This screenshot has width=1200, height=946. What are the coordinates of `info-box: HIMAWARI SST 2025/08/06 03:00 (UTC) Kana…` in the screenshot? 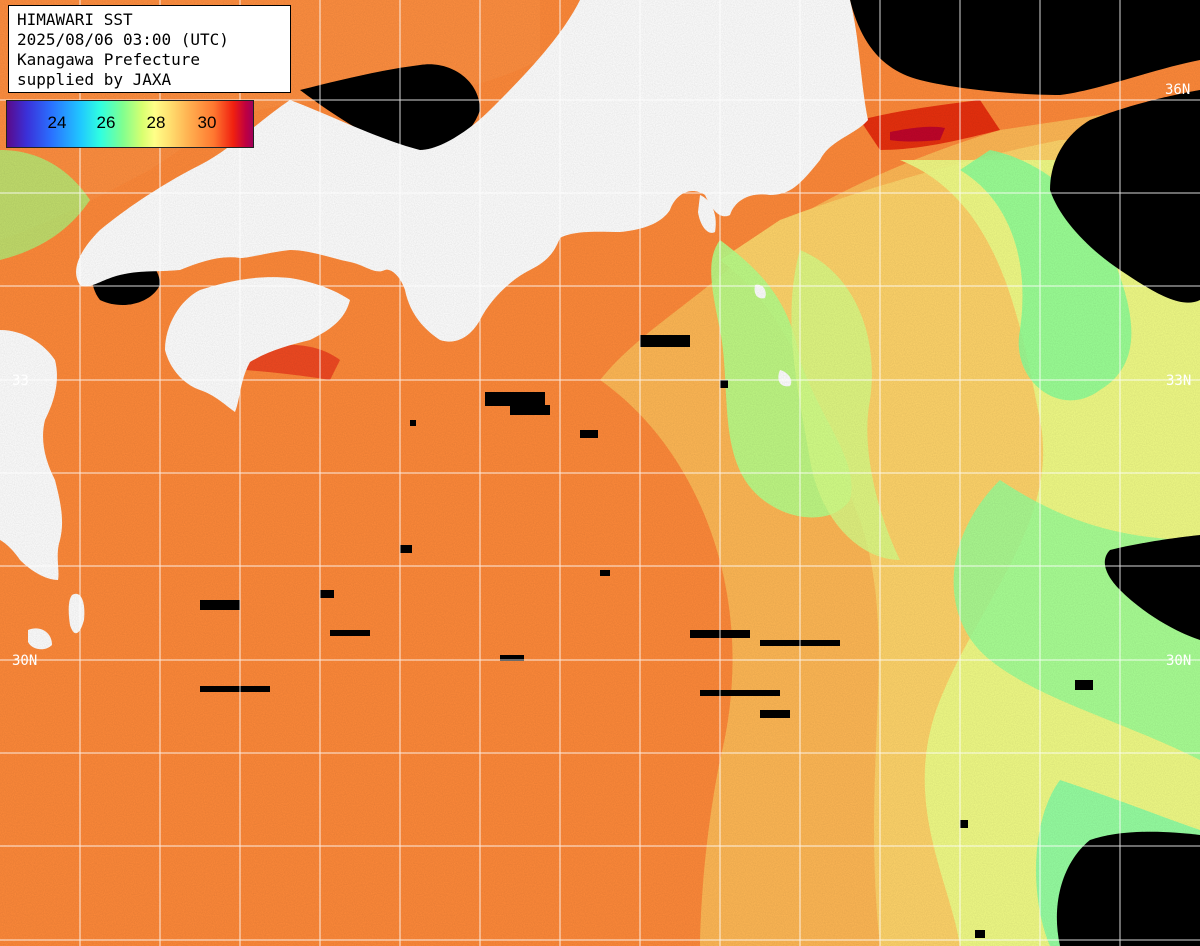 It's located at (149, 49).